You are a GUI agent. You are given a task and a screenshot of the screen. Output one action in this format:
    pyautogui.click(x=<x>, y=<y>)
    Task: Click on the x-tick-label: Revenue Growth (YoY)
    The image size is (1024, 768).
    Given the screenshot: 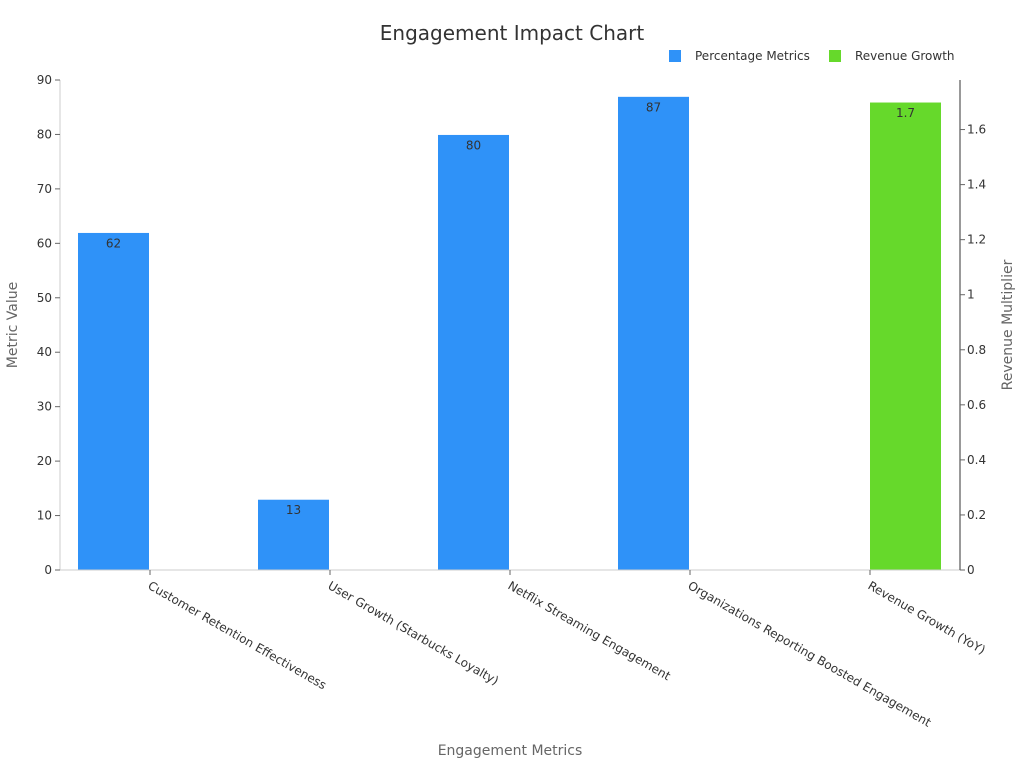 What is the action you would take?
    pyautogui.click(x=927, y=617)
    